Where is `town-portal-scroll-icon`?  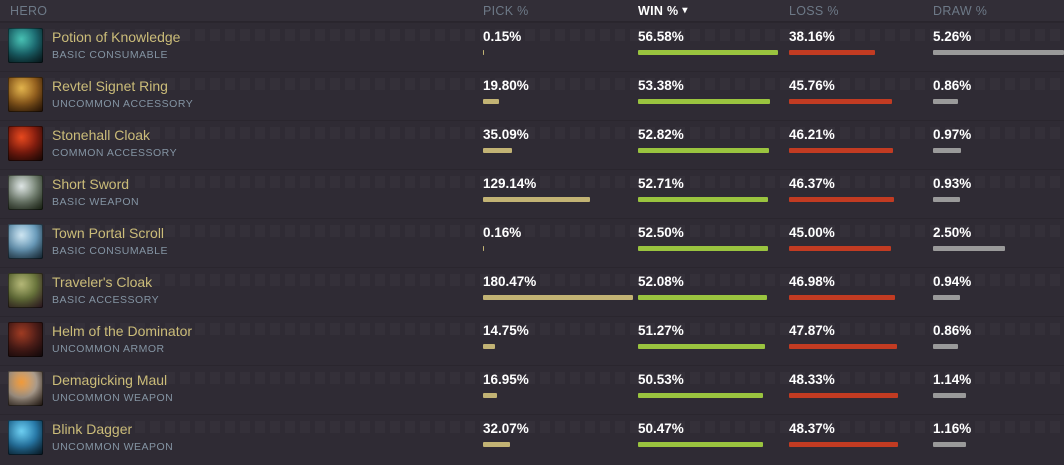
town-portal-scroll-icon is located at coordinates (25, 241).